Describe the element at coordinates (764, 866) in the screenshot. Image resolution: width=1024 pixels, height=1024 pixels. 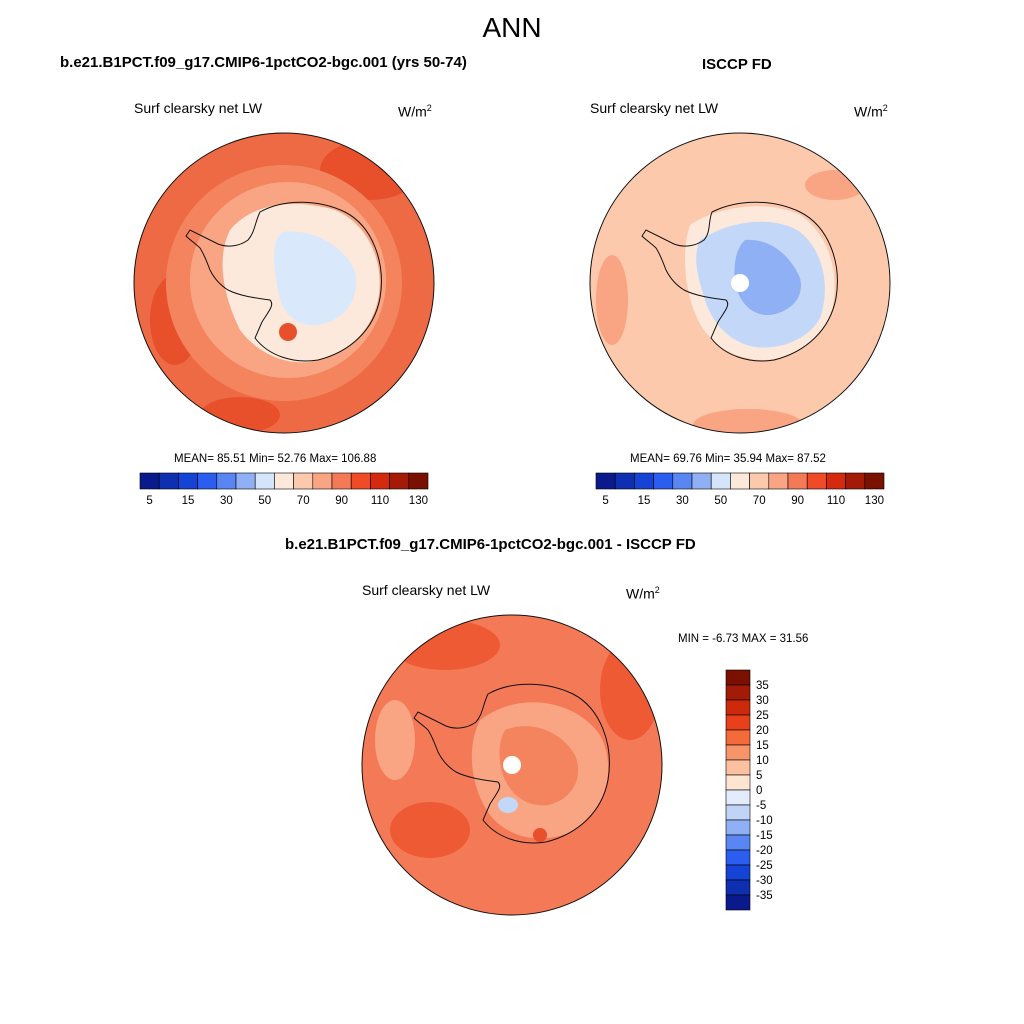
I see `colorbar-tick-label: -25` at that location.